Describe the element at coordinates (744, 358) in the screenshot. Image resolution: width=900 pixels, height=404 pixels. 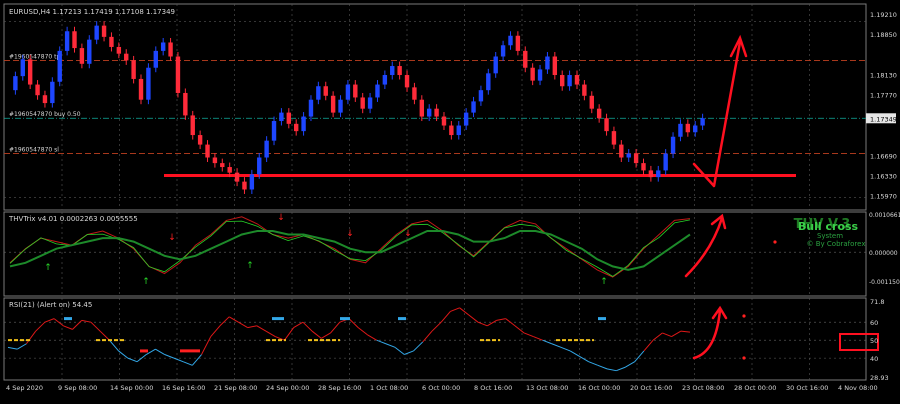
I see `marker-dot` at that location.